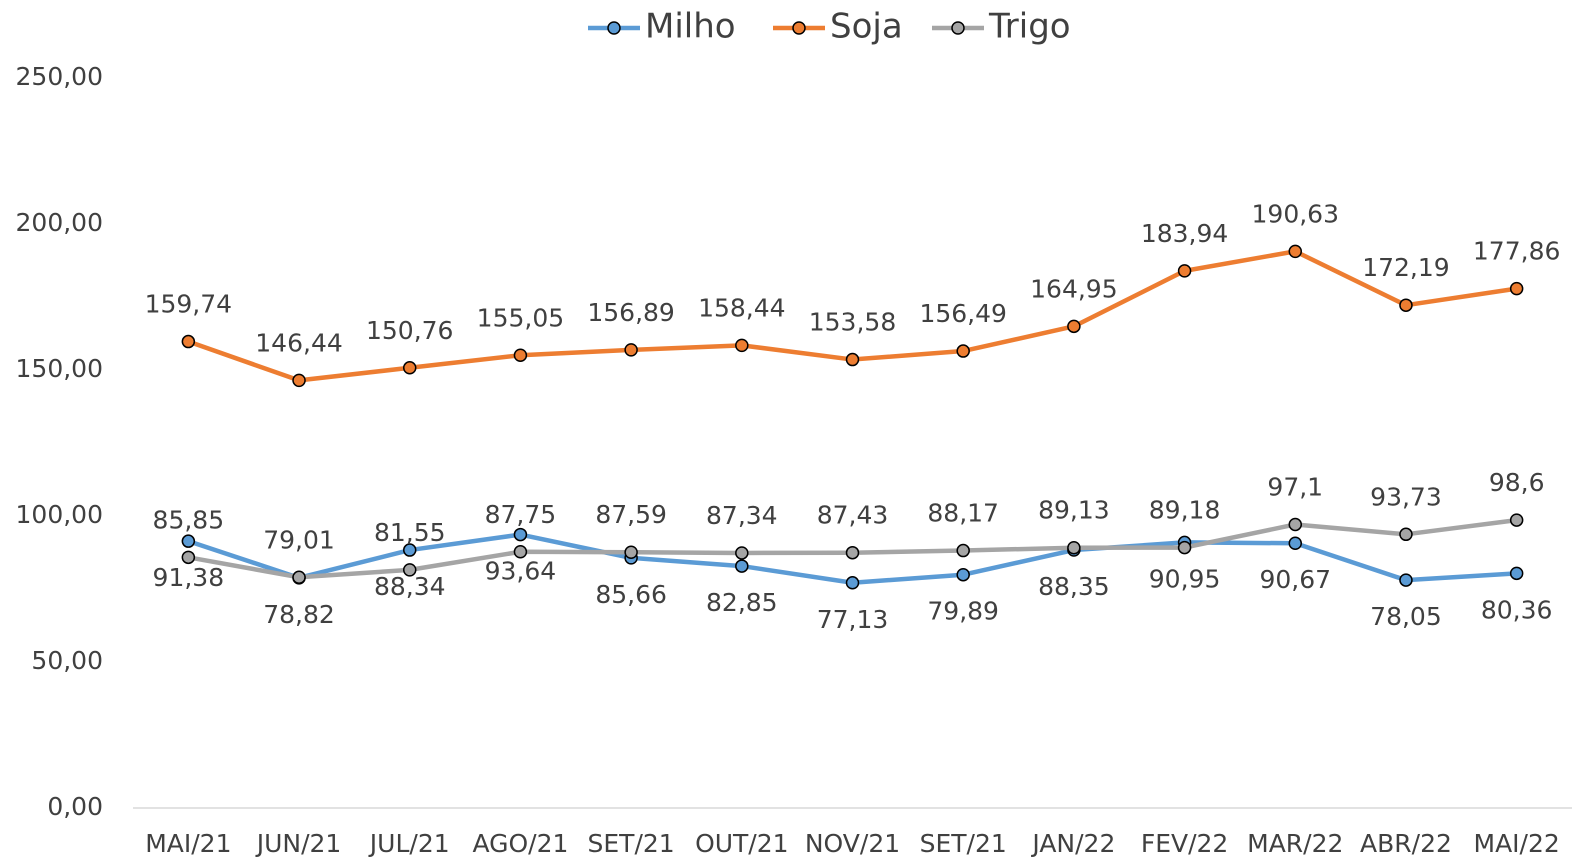  I want to click on legend-label: Soja, so click(866, 27).